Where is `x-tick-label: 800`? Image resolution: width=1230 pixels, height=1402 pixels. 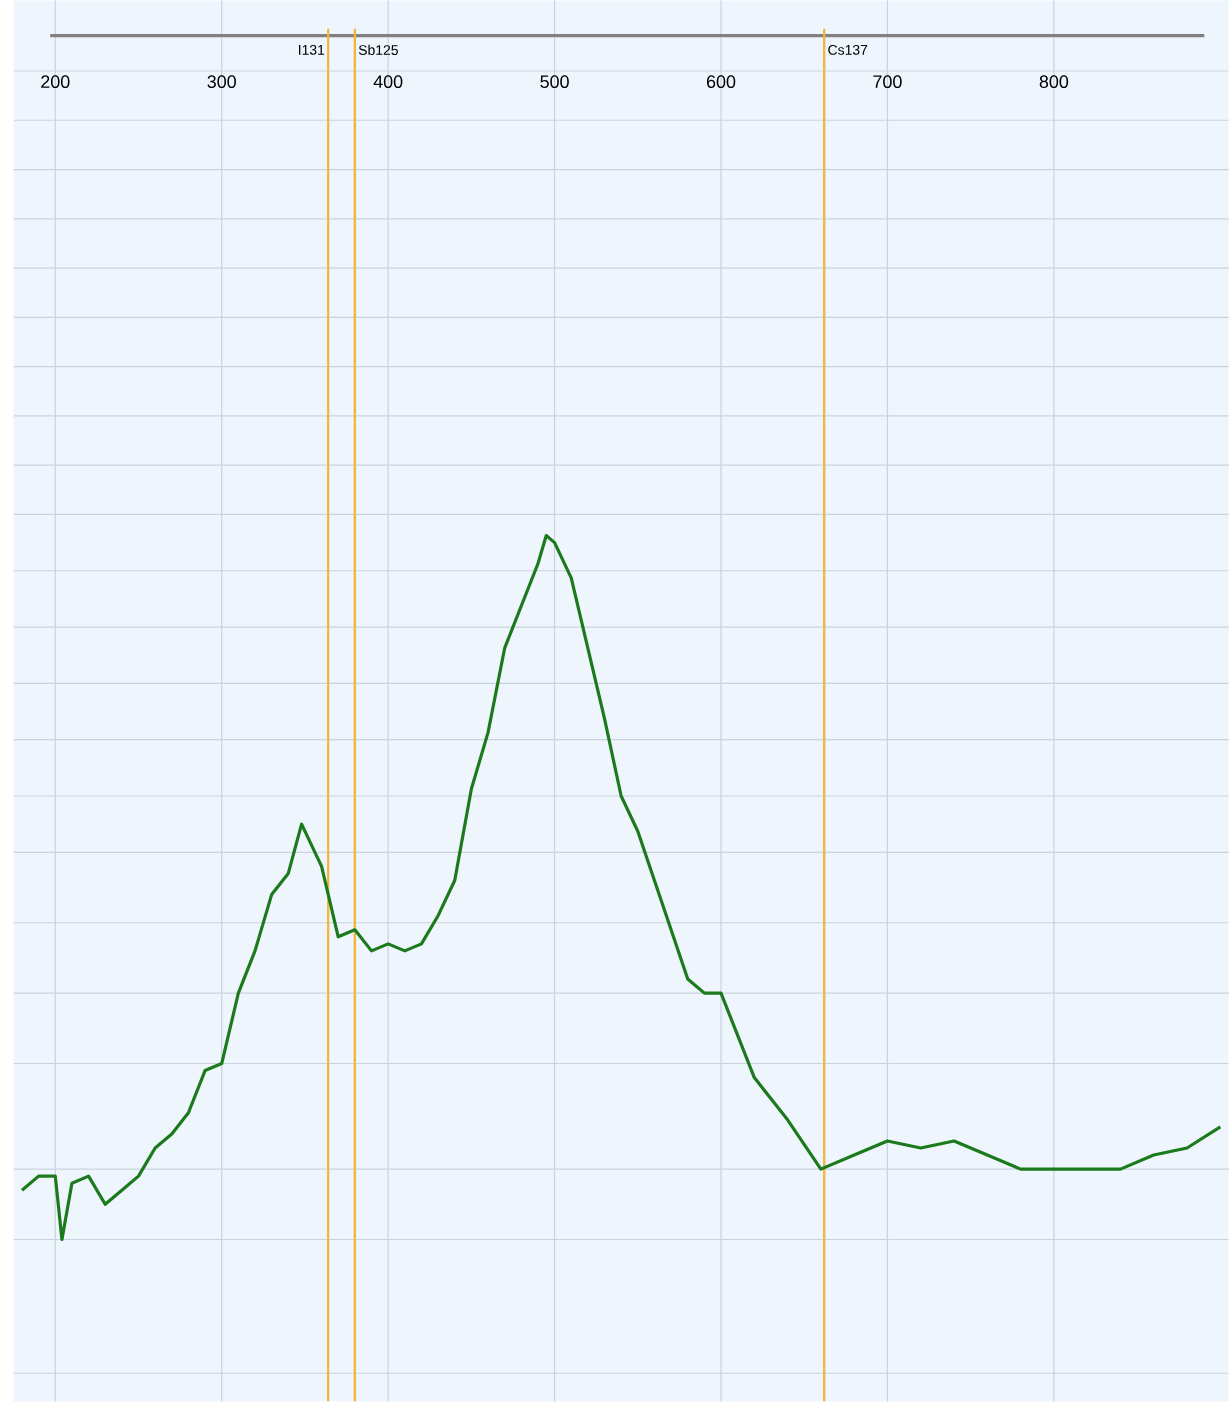
x-tick-label: 800 is located at coordinates (1054, 82).